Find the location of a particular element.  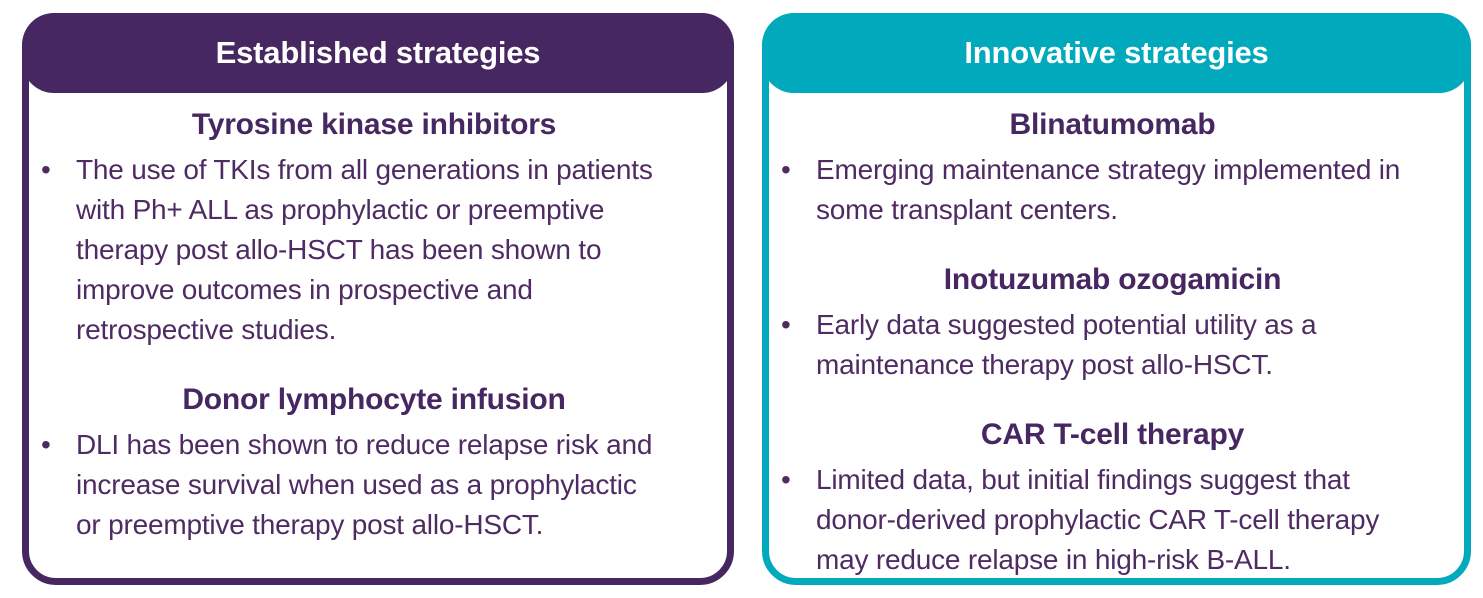

section-heading-blinatumomab: Blinatumomab is located at coordinates (1112, 124).